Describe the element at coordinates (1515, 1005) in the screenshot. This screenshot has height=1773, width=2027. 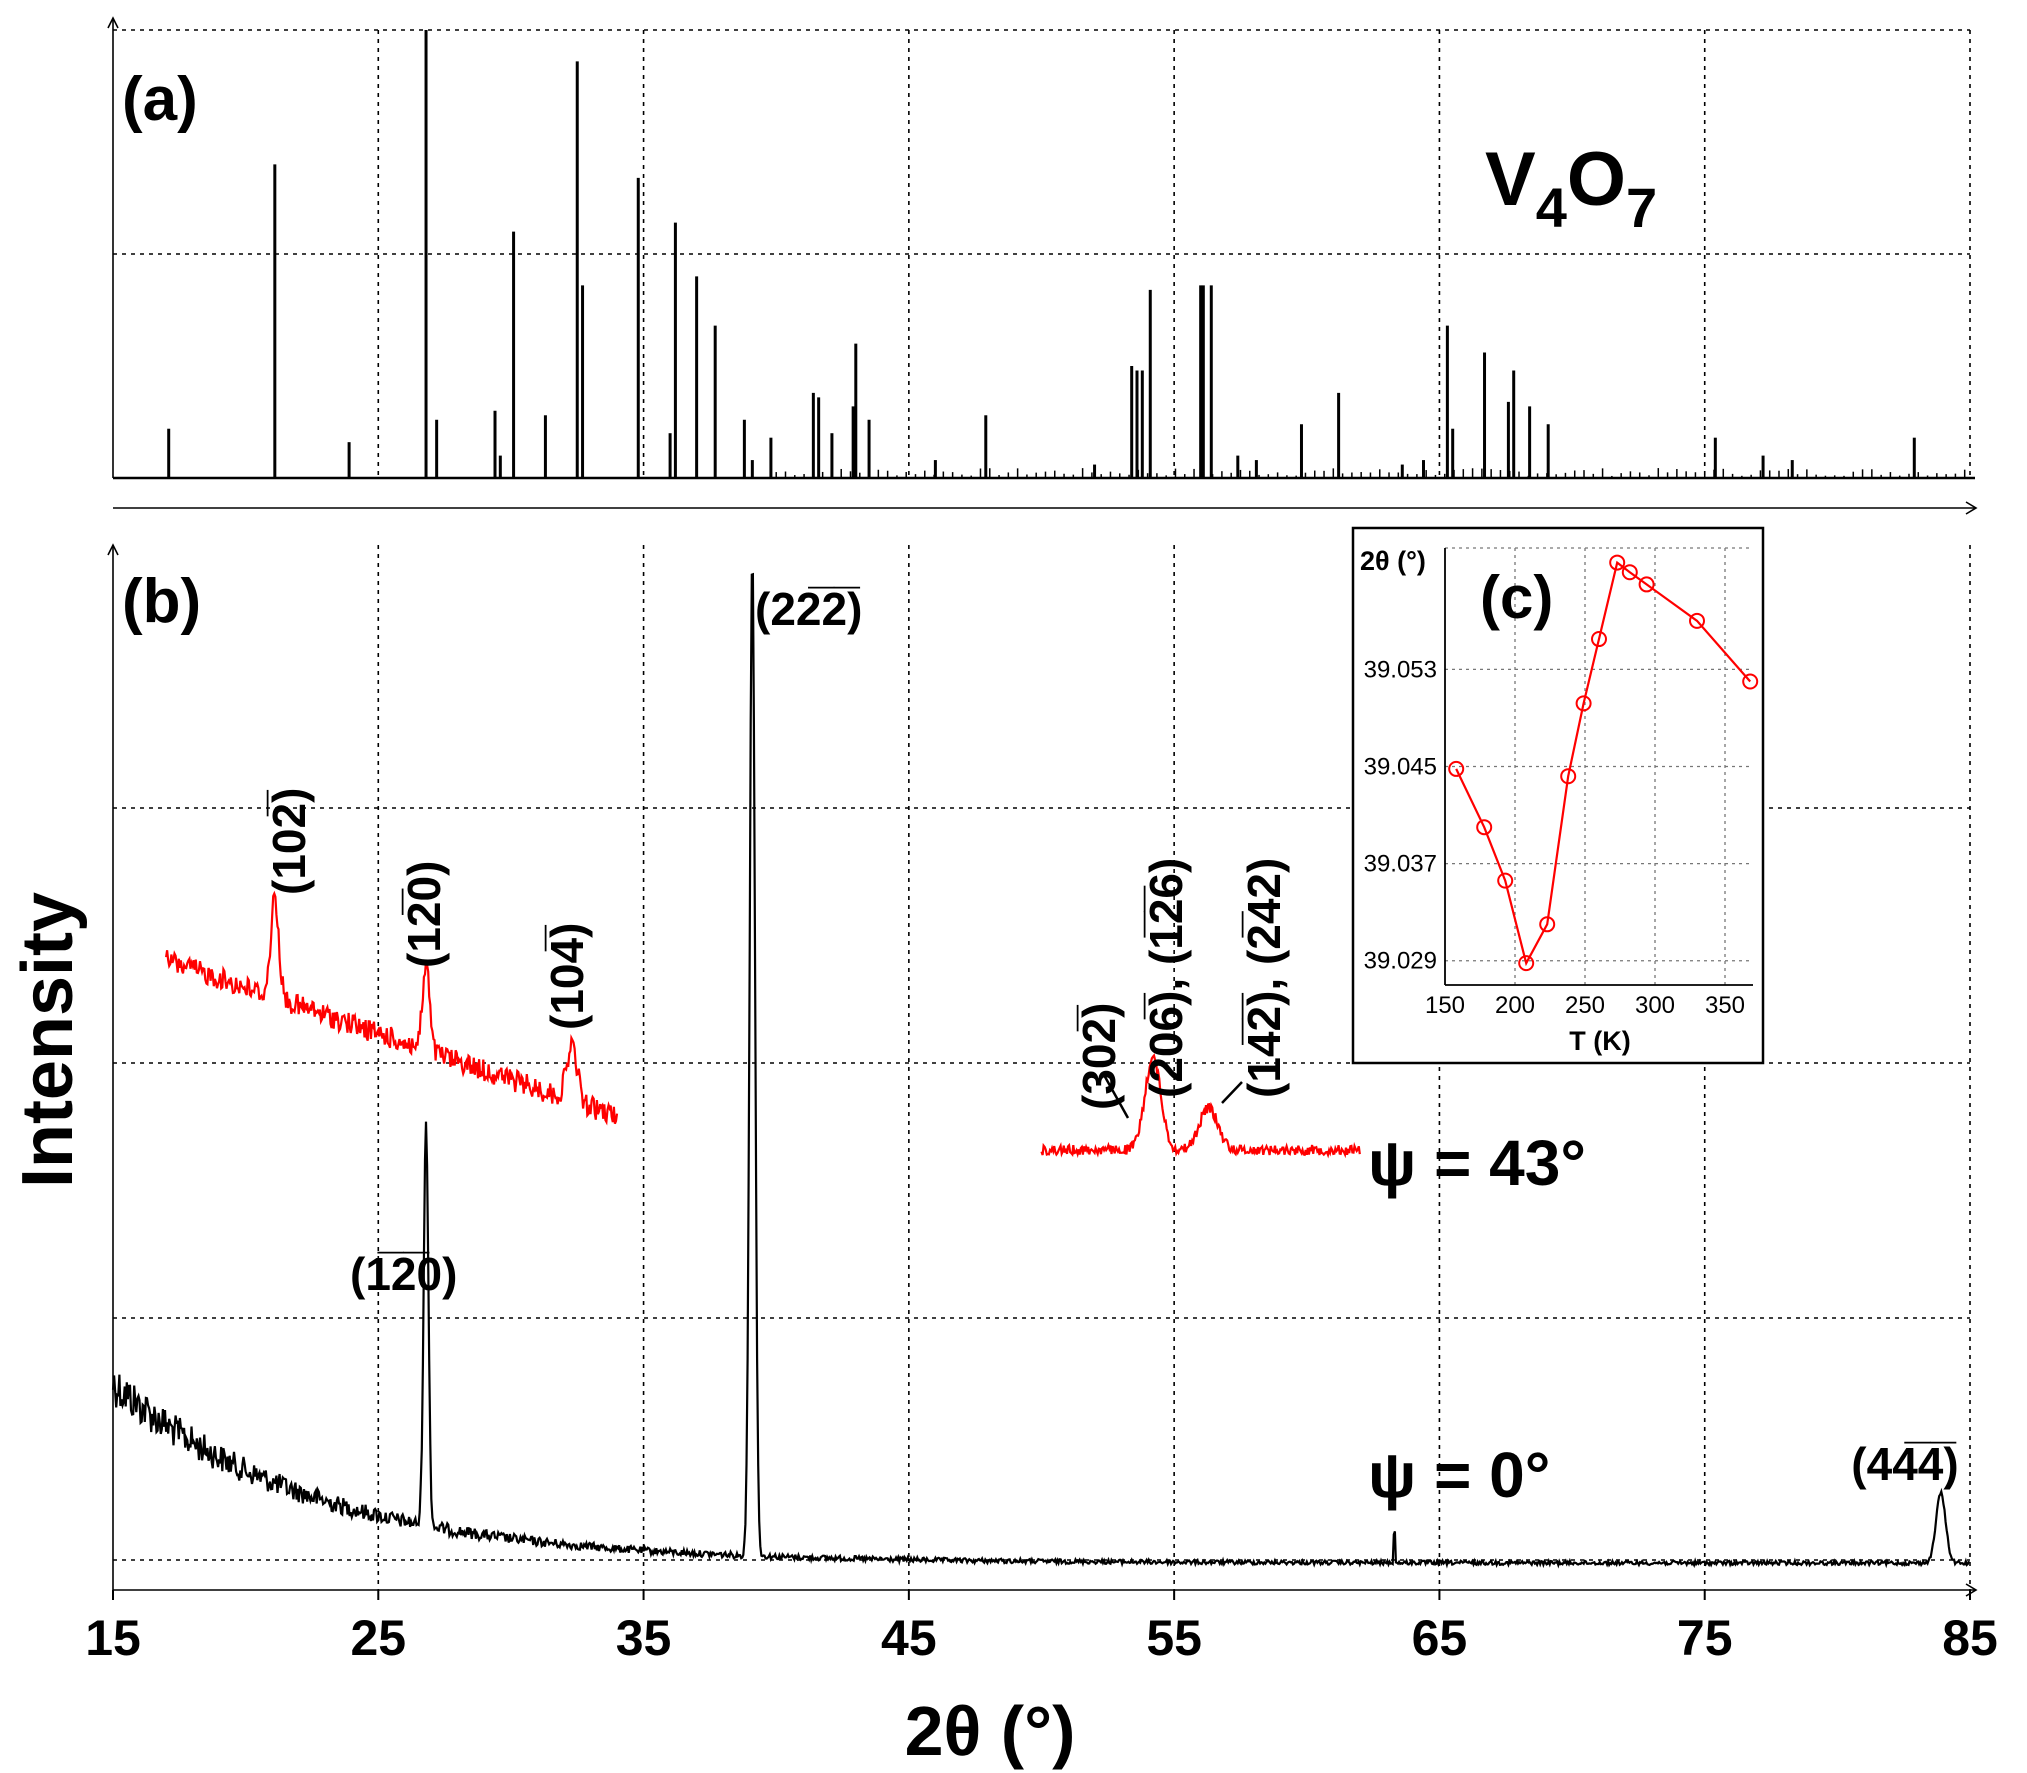
I see `inset-x-tick-label: 200` at that location.